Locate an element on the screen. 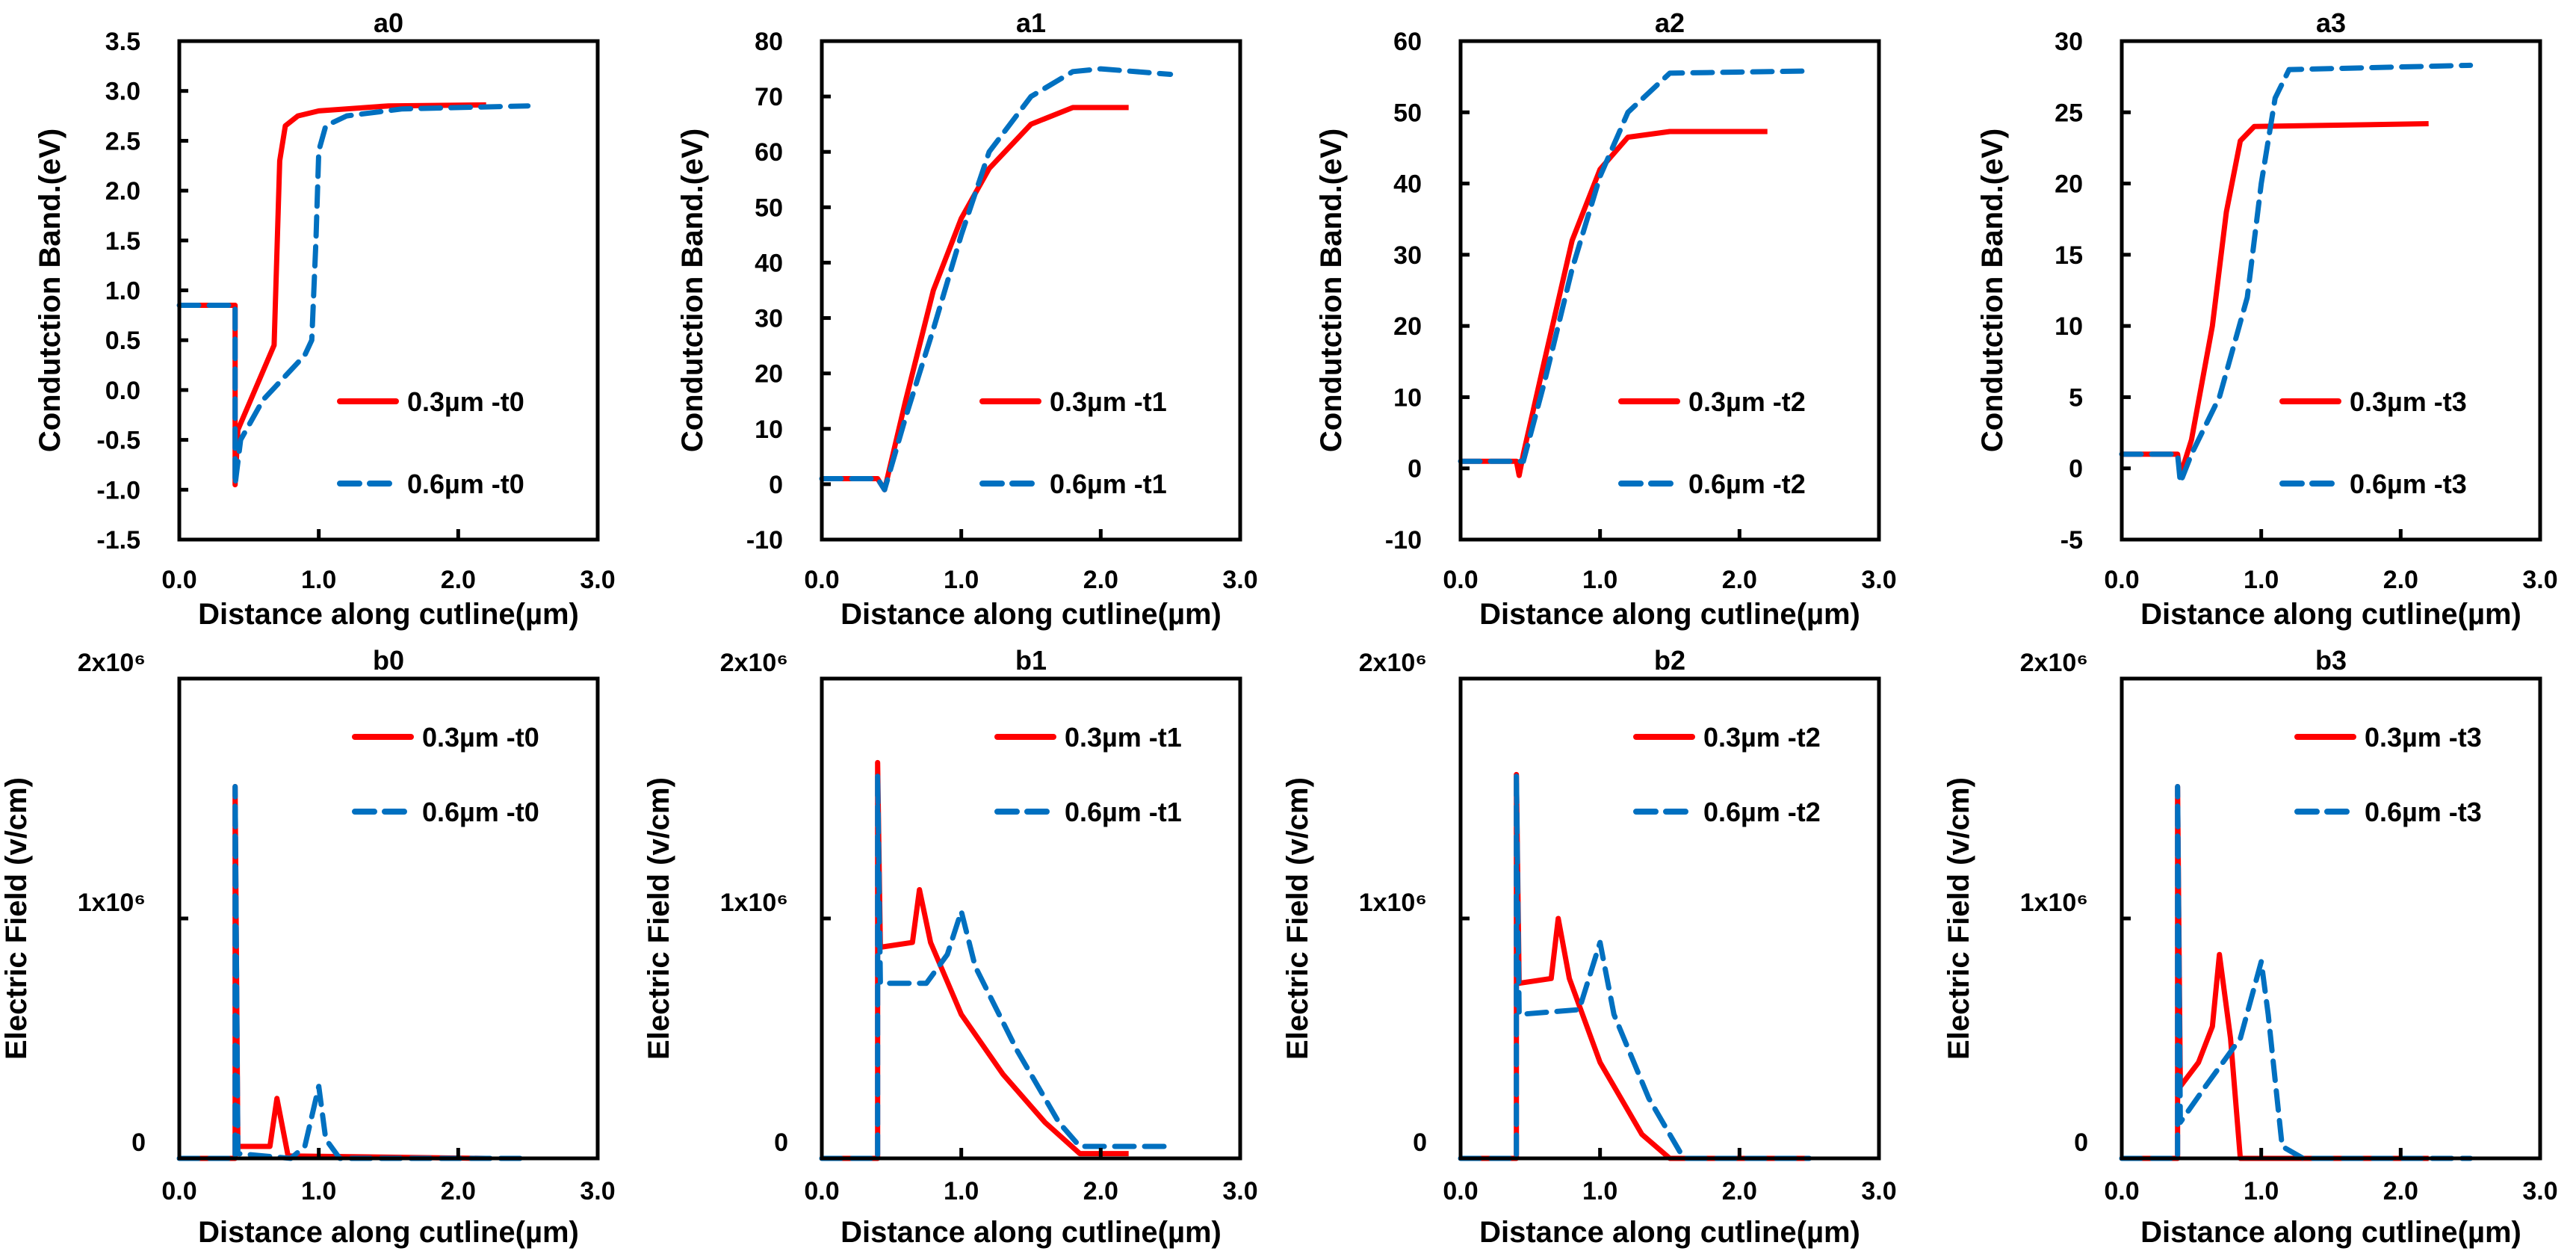  y-tick-label: 50 is located at coordinates (769, 208).